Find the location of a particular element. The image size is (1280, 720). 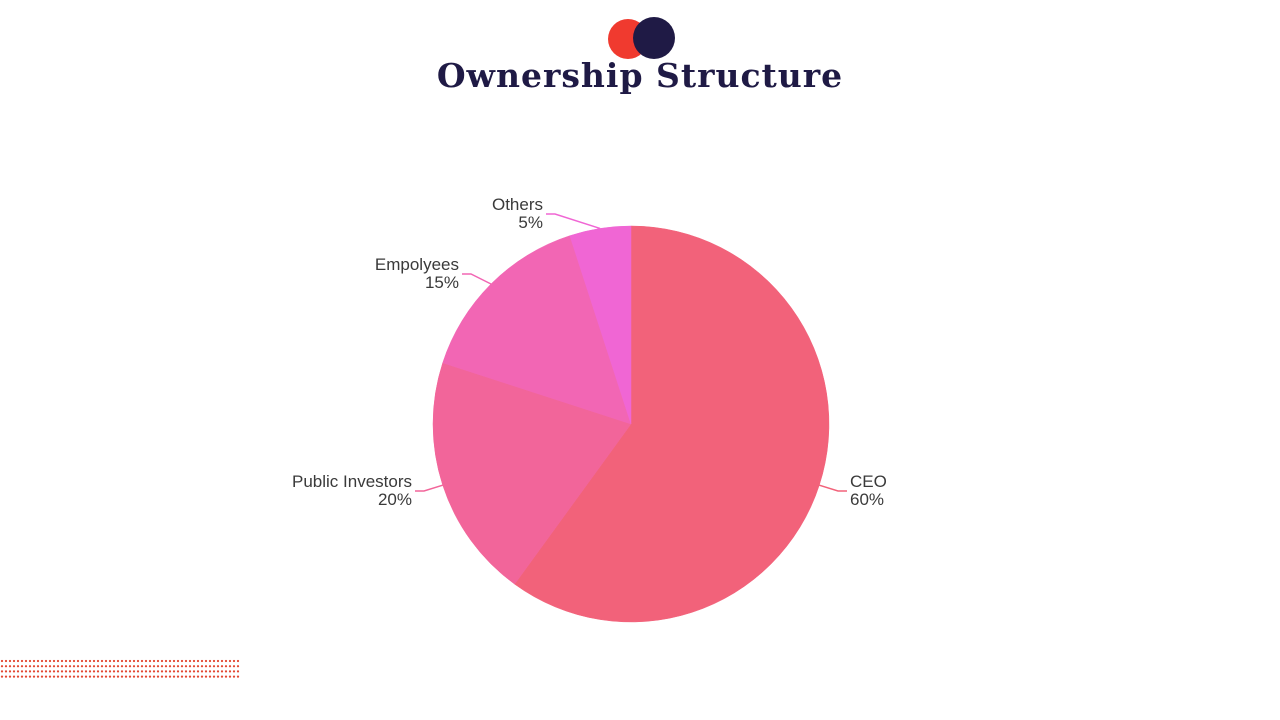

slice-label-ceo: CEO is located at coordinates (868, 481).